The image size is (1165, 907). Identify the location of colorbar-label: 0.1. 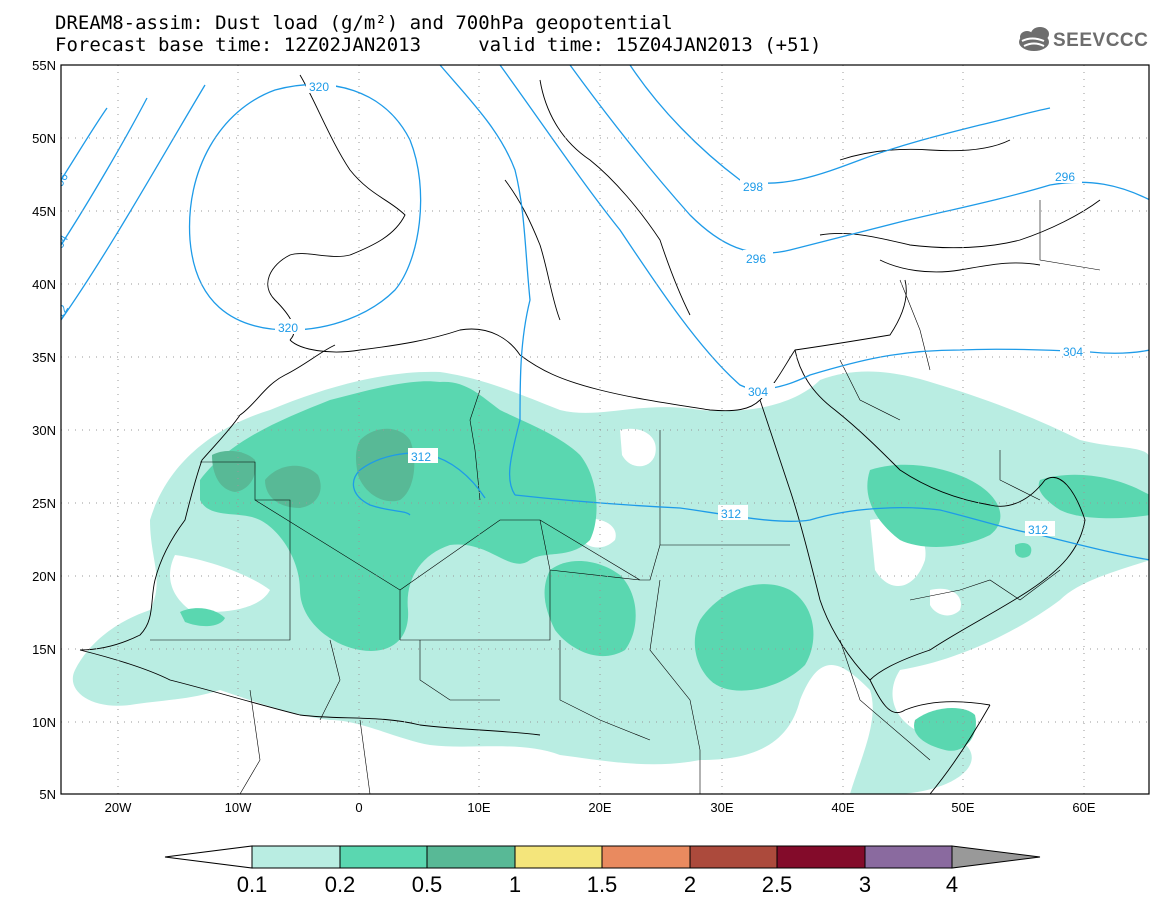
(252, 884).